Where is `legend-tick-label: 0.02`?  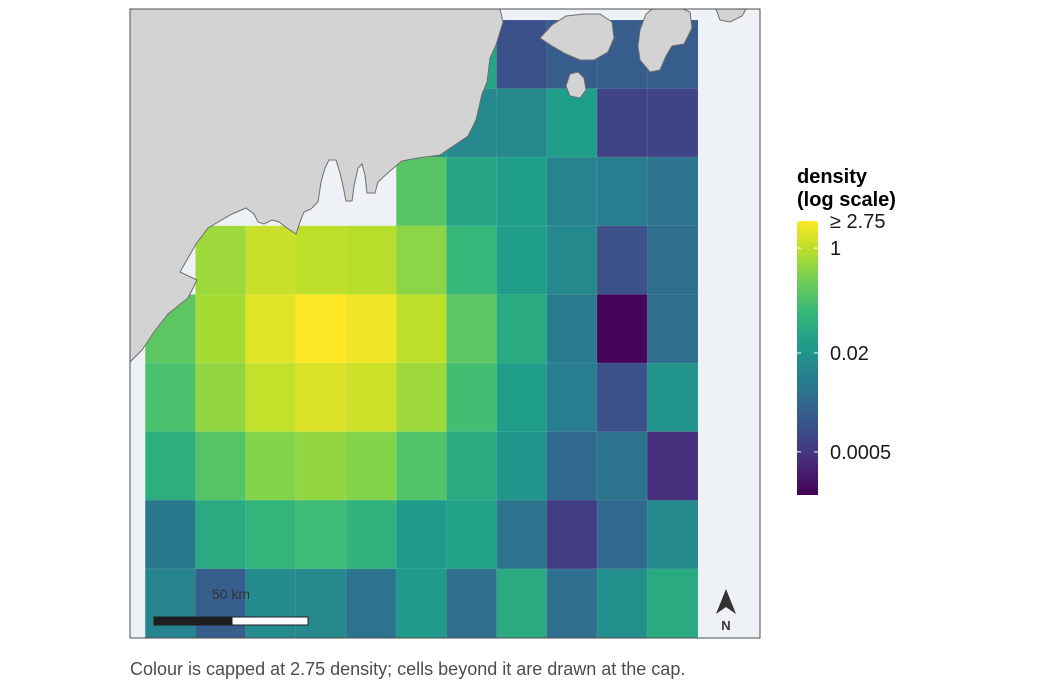
legend-tick-label: 0.02 is located at coordinates (849, 354).